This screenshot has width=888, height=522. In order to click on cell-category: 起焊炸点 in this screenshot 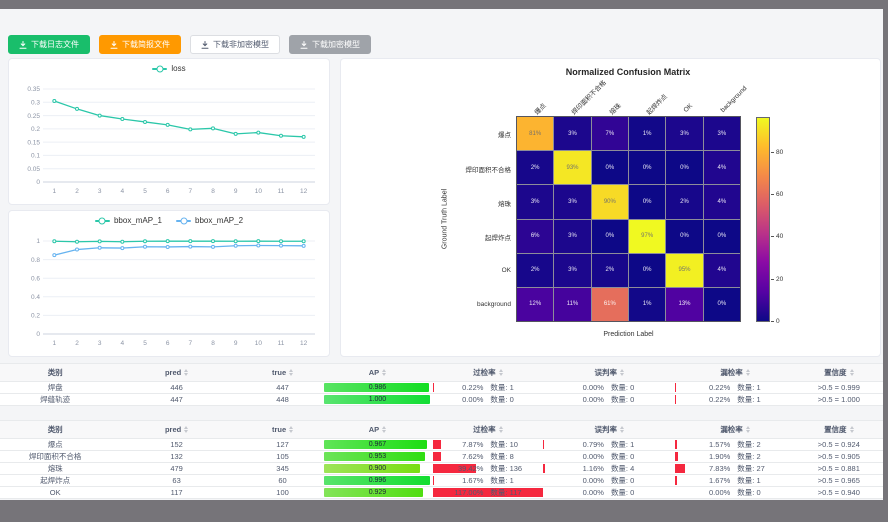, I will do `click(55, 480)`.